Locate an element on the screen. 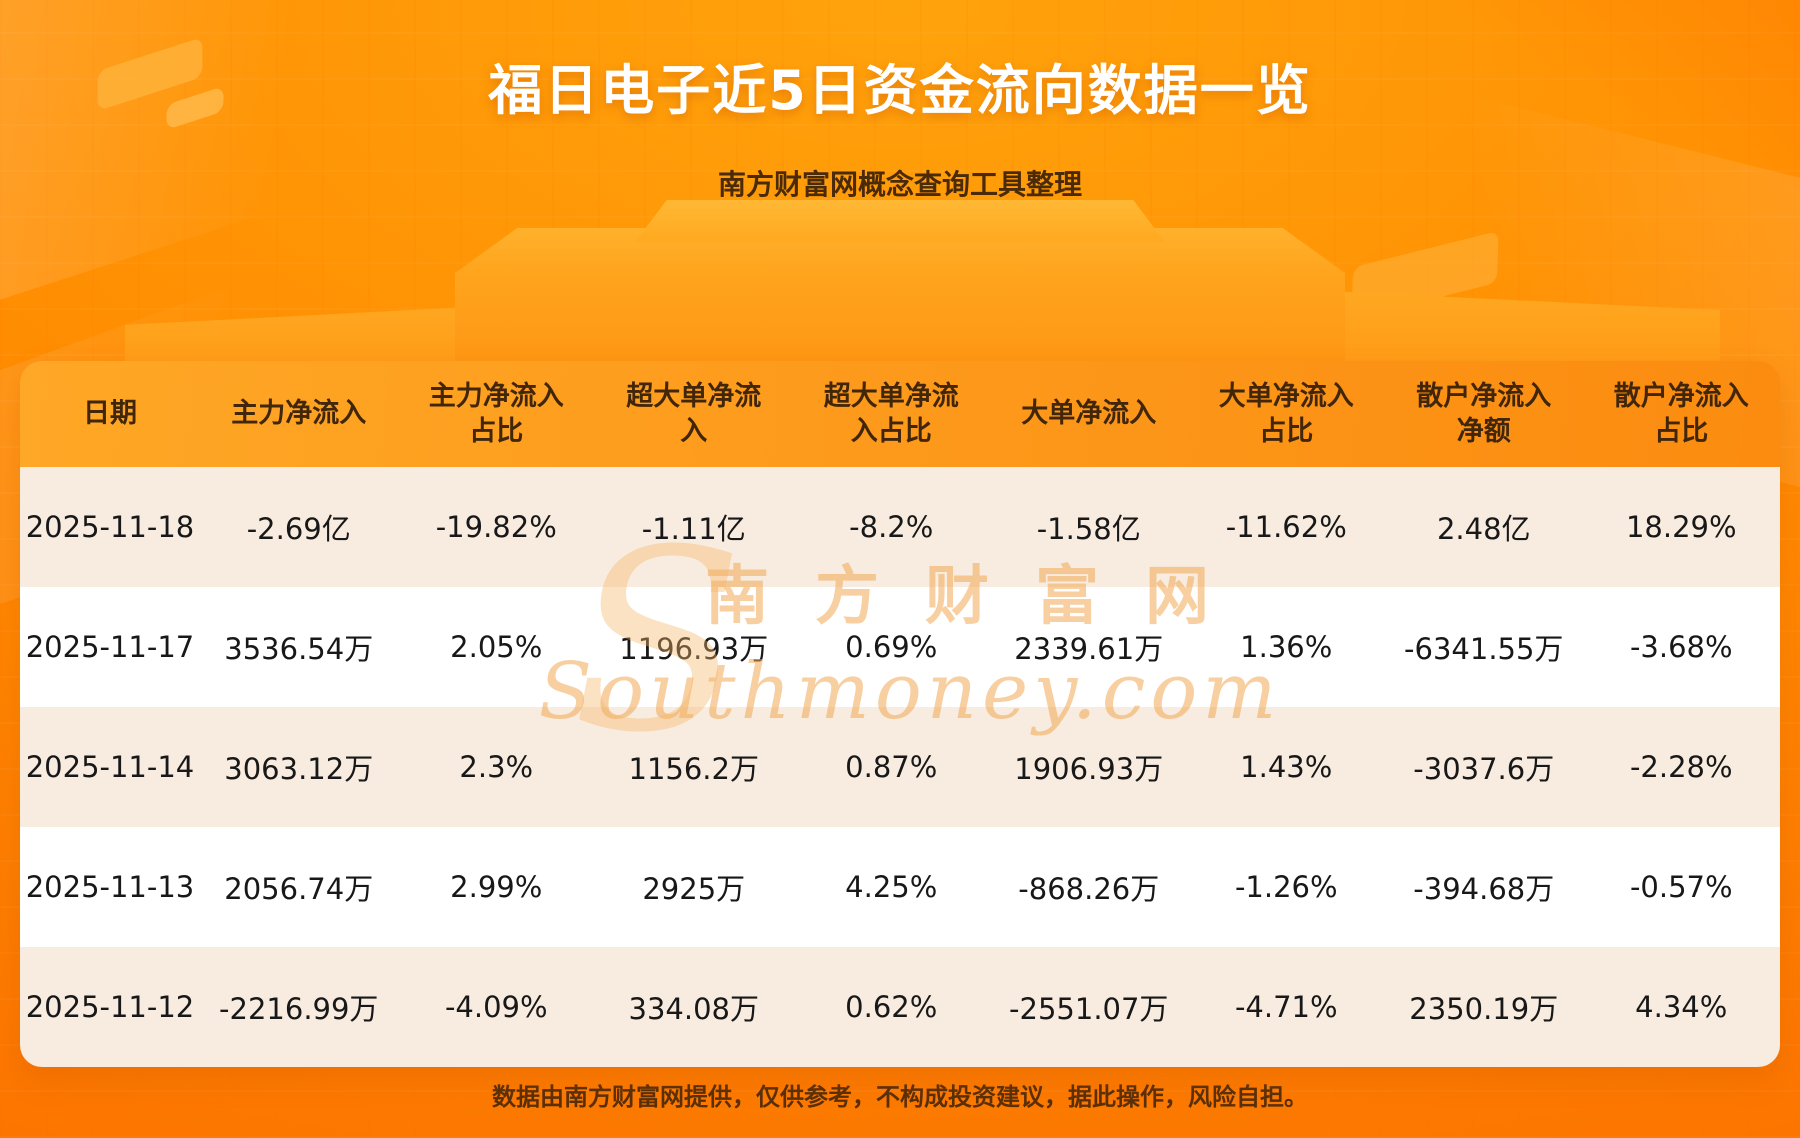 The image size is (1800, 1138). value-cell: 1196.93万 is located at coordinates (694, 649).